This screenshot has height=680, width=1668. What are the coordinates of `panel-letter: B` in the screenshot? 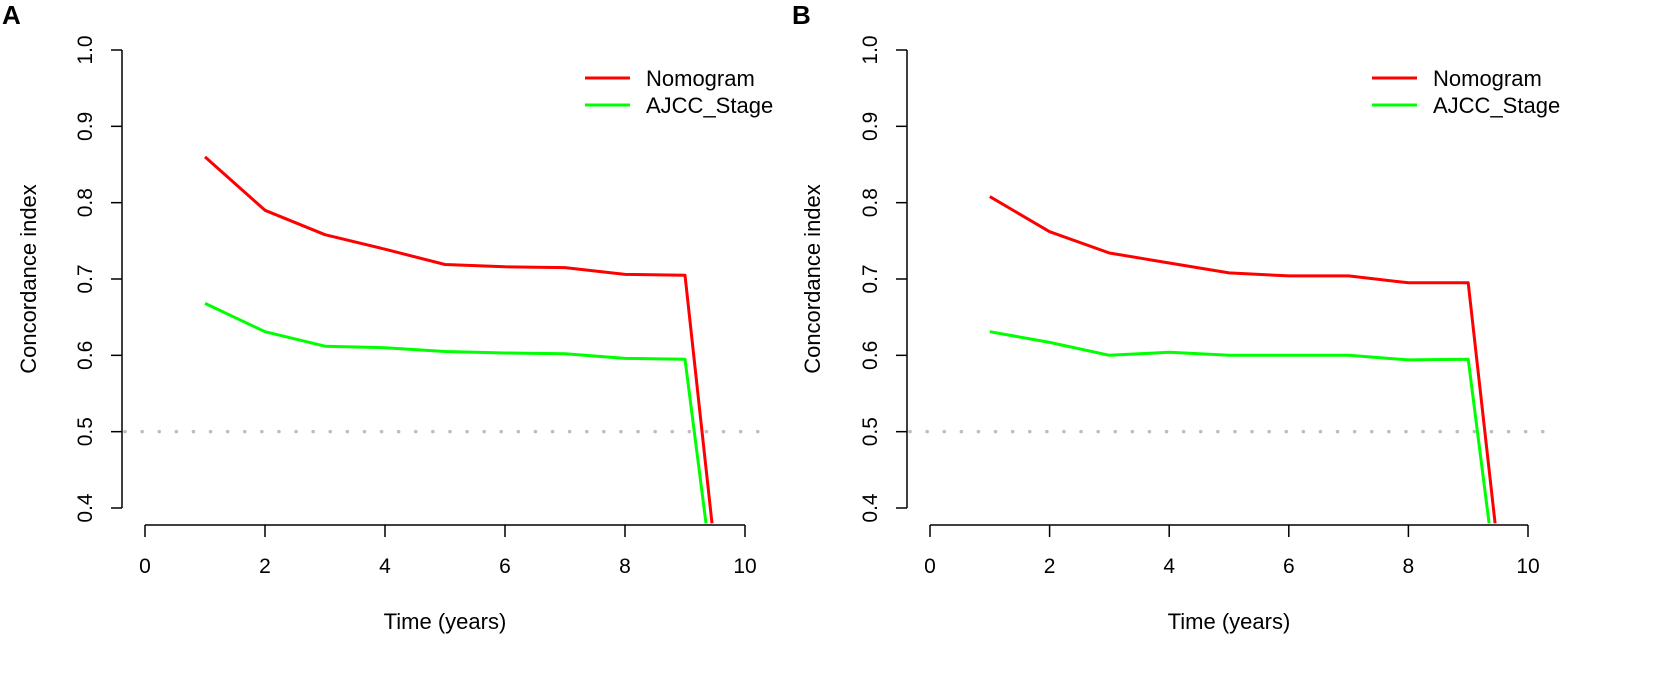 It's located at (801, 15).